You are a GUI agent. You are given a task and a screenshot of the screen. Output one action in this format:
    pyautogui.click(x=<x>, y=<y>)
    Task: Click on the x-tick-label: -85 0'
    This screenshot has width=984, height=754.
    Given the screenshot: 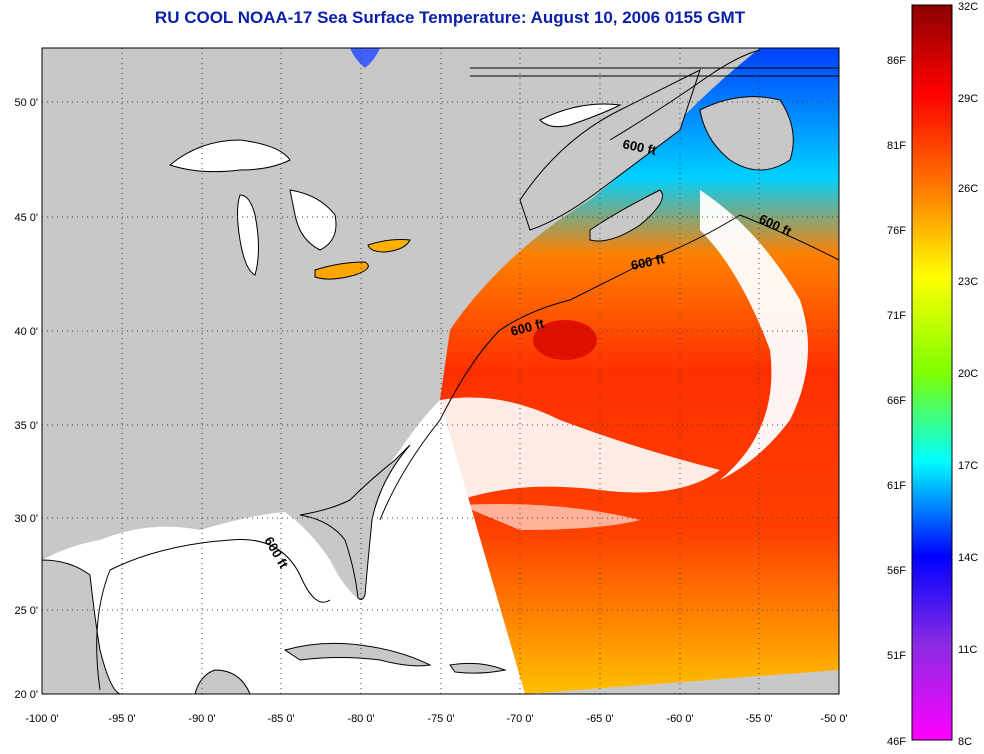 What is the action you would take?
    pyautogui.click(x=280, y=719)
    